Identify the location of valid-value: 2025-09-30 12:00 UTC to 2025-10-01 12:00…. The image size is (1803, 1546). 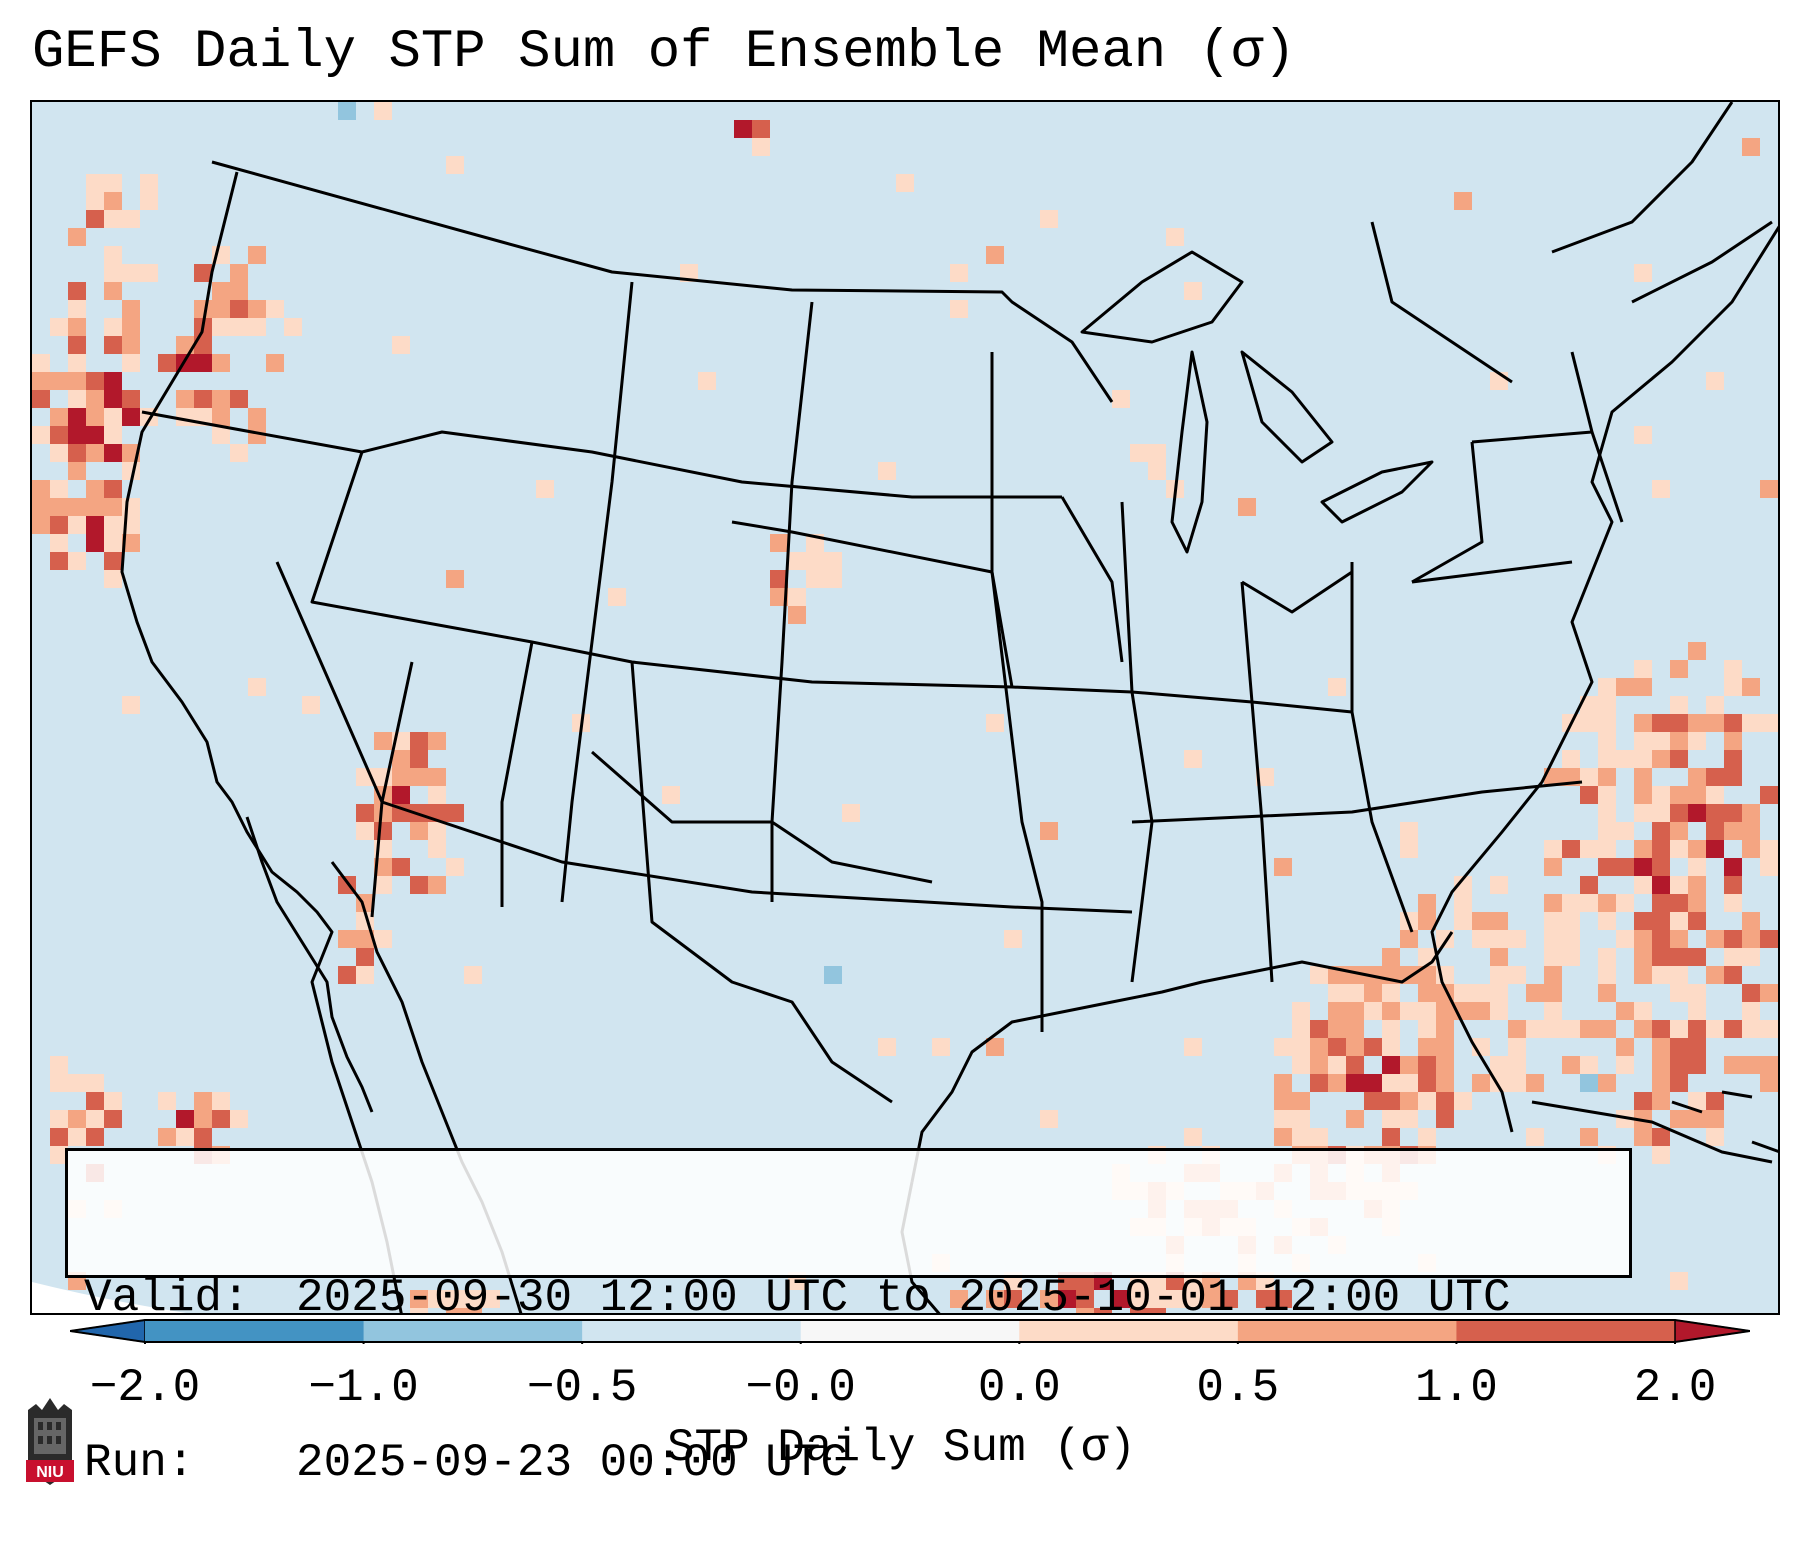
(903, 1298).